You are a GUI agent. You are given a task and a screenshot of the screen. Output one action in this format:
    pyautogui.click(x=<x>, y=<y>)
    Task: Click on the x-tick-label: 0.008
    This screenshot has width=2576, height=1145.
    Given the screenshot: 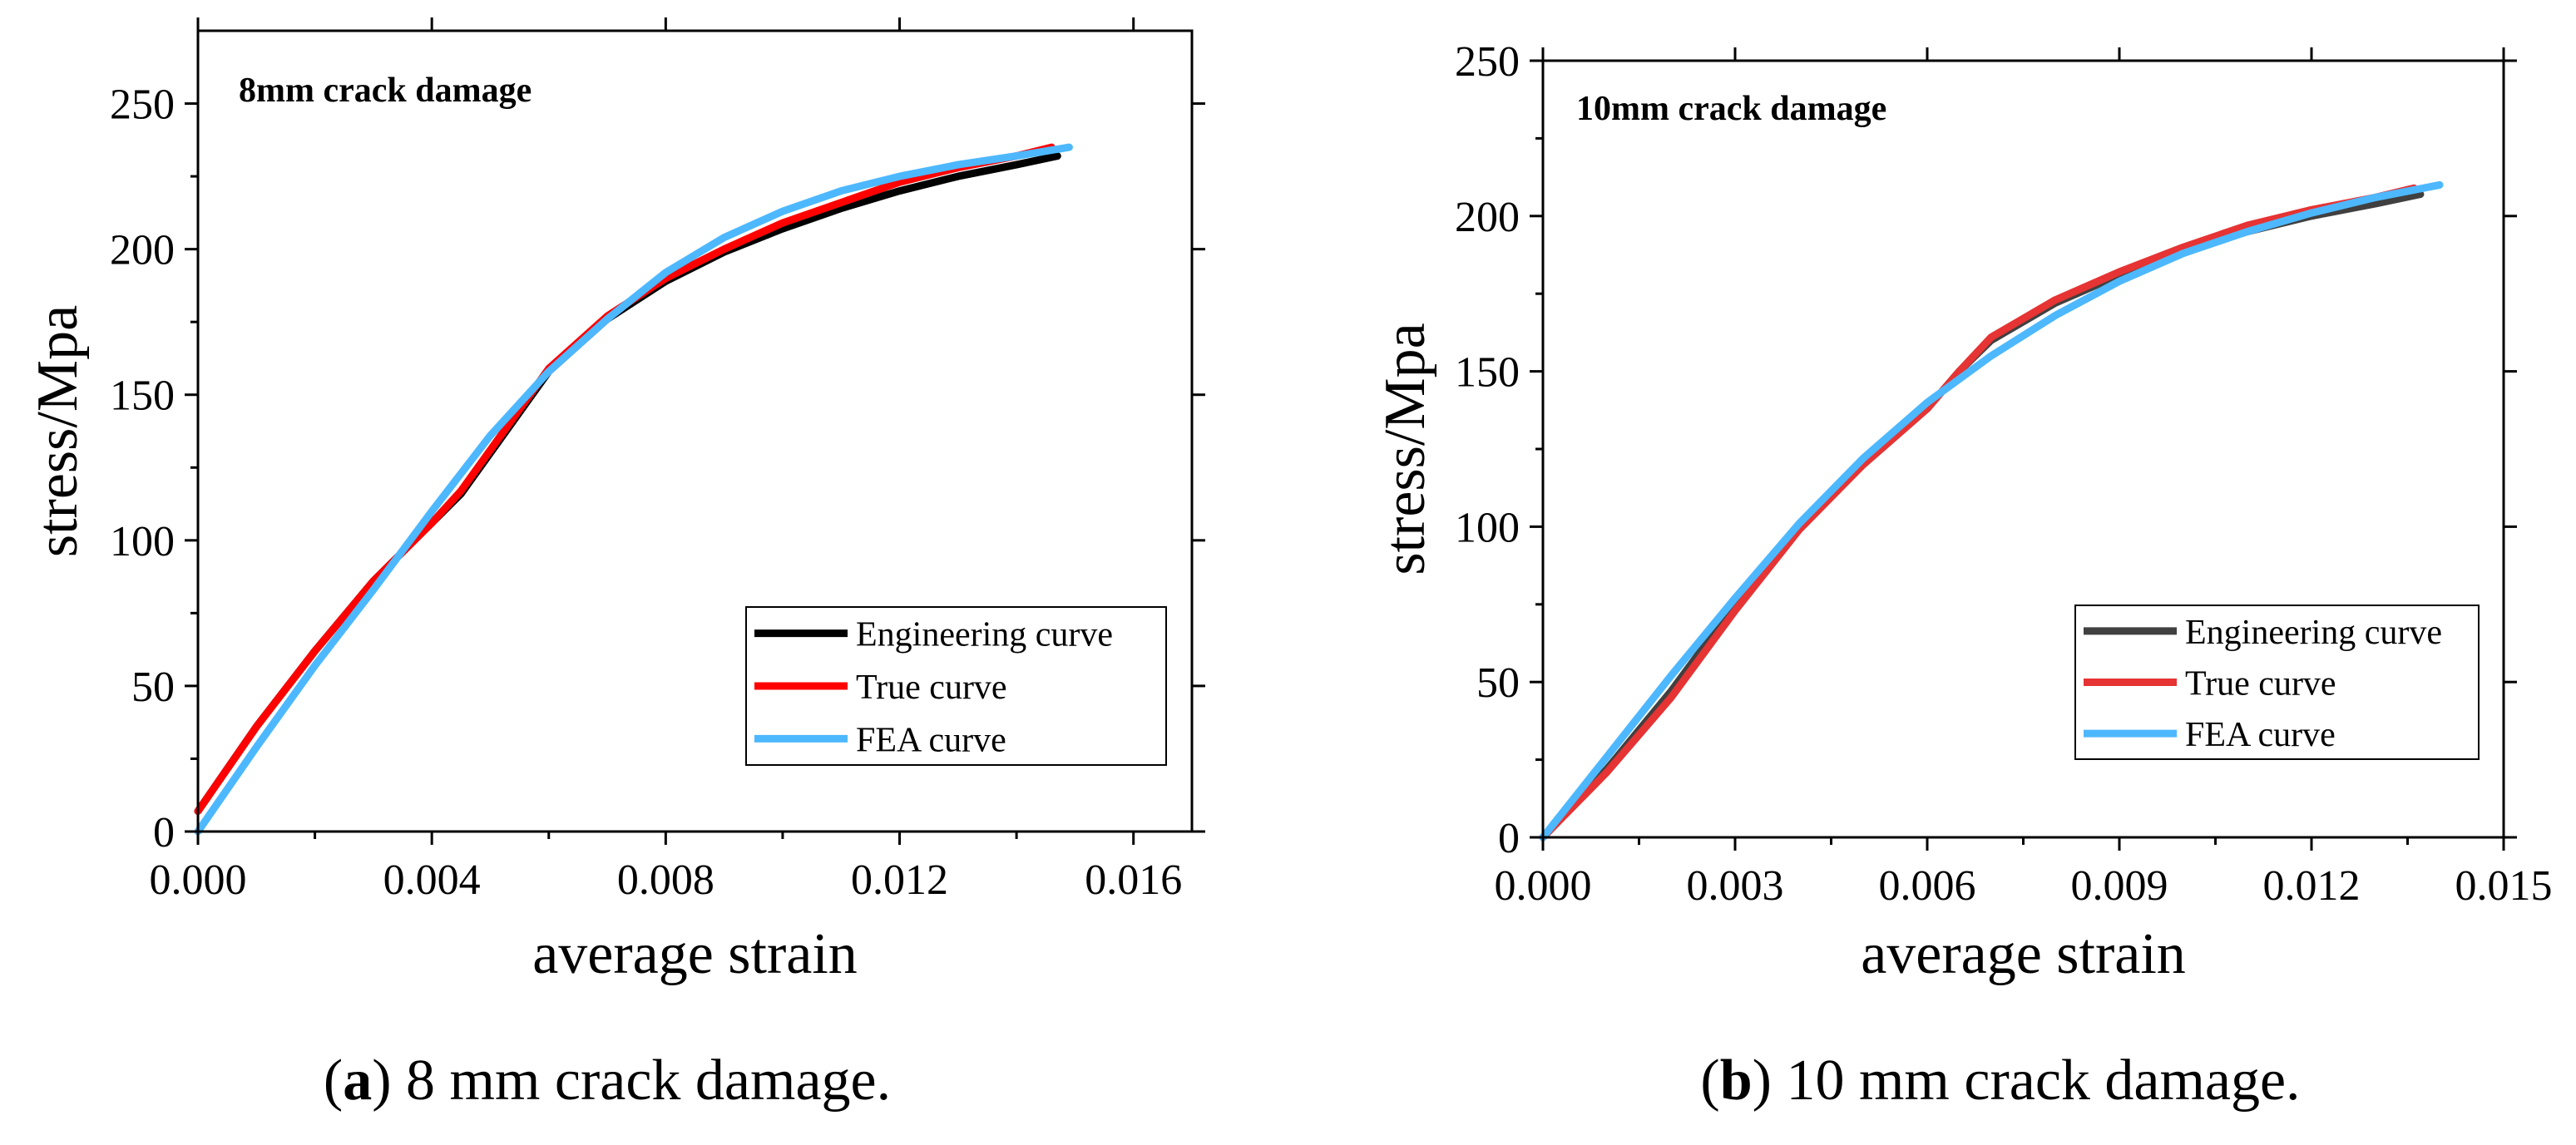 What is the action you would take?
    pyautogui.click(x=665, y=880)
    